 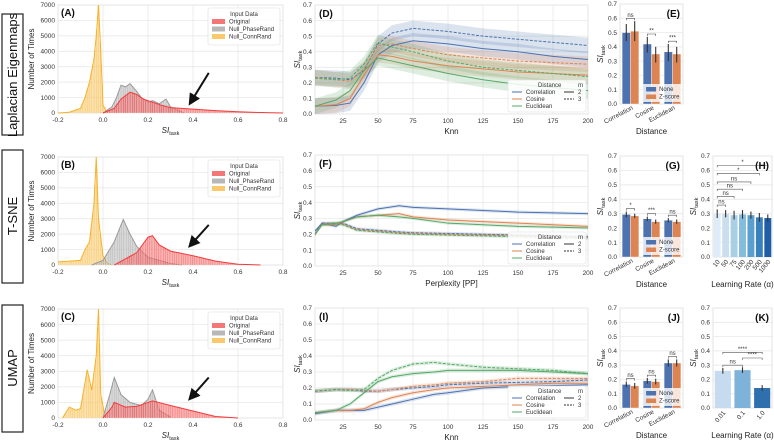 What do you see at coordinates (451, 131) in the screenshot?
I see `x-axis-label: Knn` at bounding box center [451, 131].